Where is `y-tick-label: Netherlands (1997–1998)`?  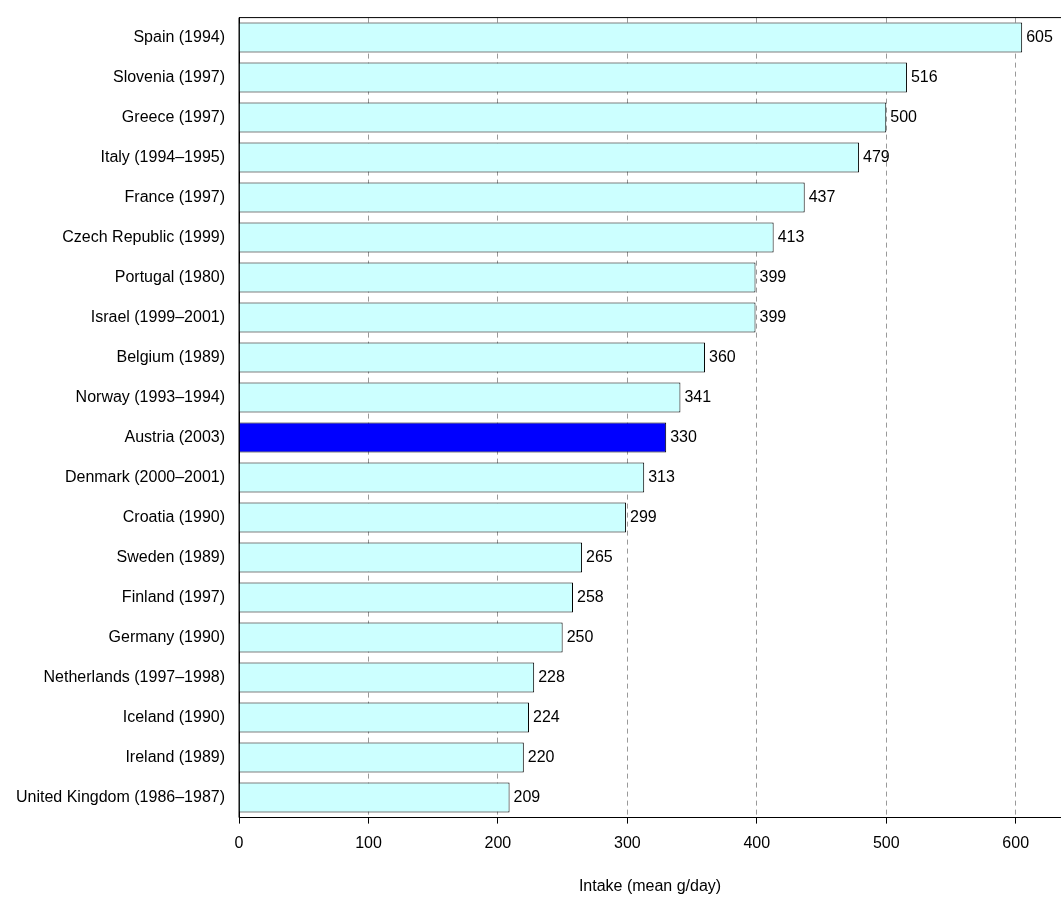 y-tick-label: Netherlands (1997–1998) is located at coordinates (134, 677).